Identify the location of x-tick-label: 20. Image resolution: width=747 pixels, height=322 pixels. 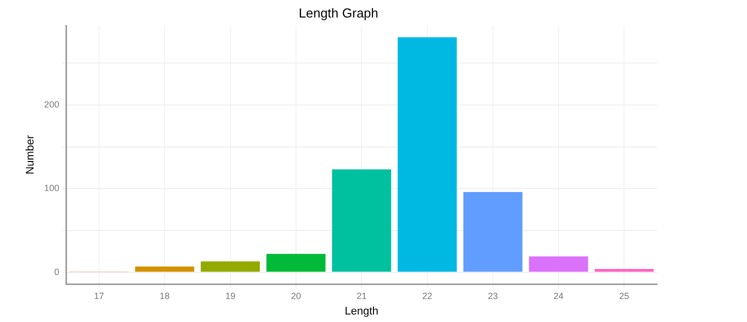
(295, 295).